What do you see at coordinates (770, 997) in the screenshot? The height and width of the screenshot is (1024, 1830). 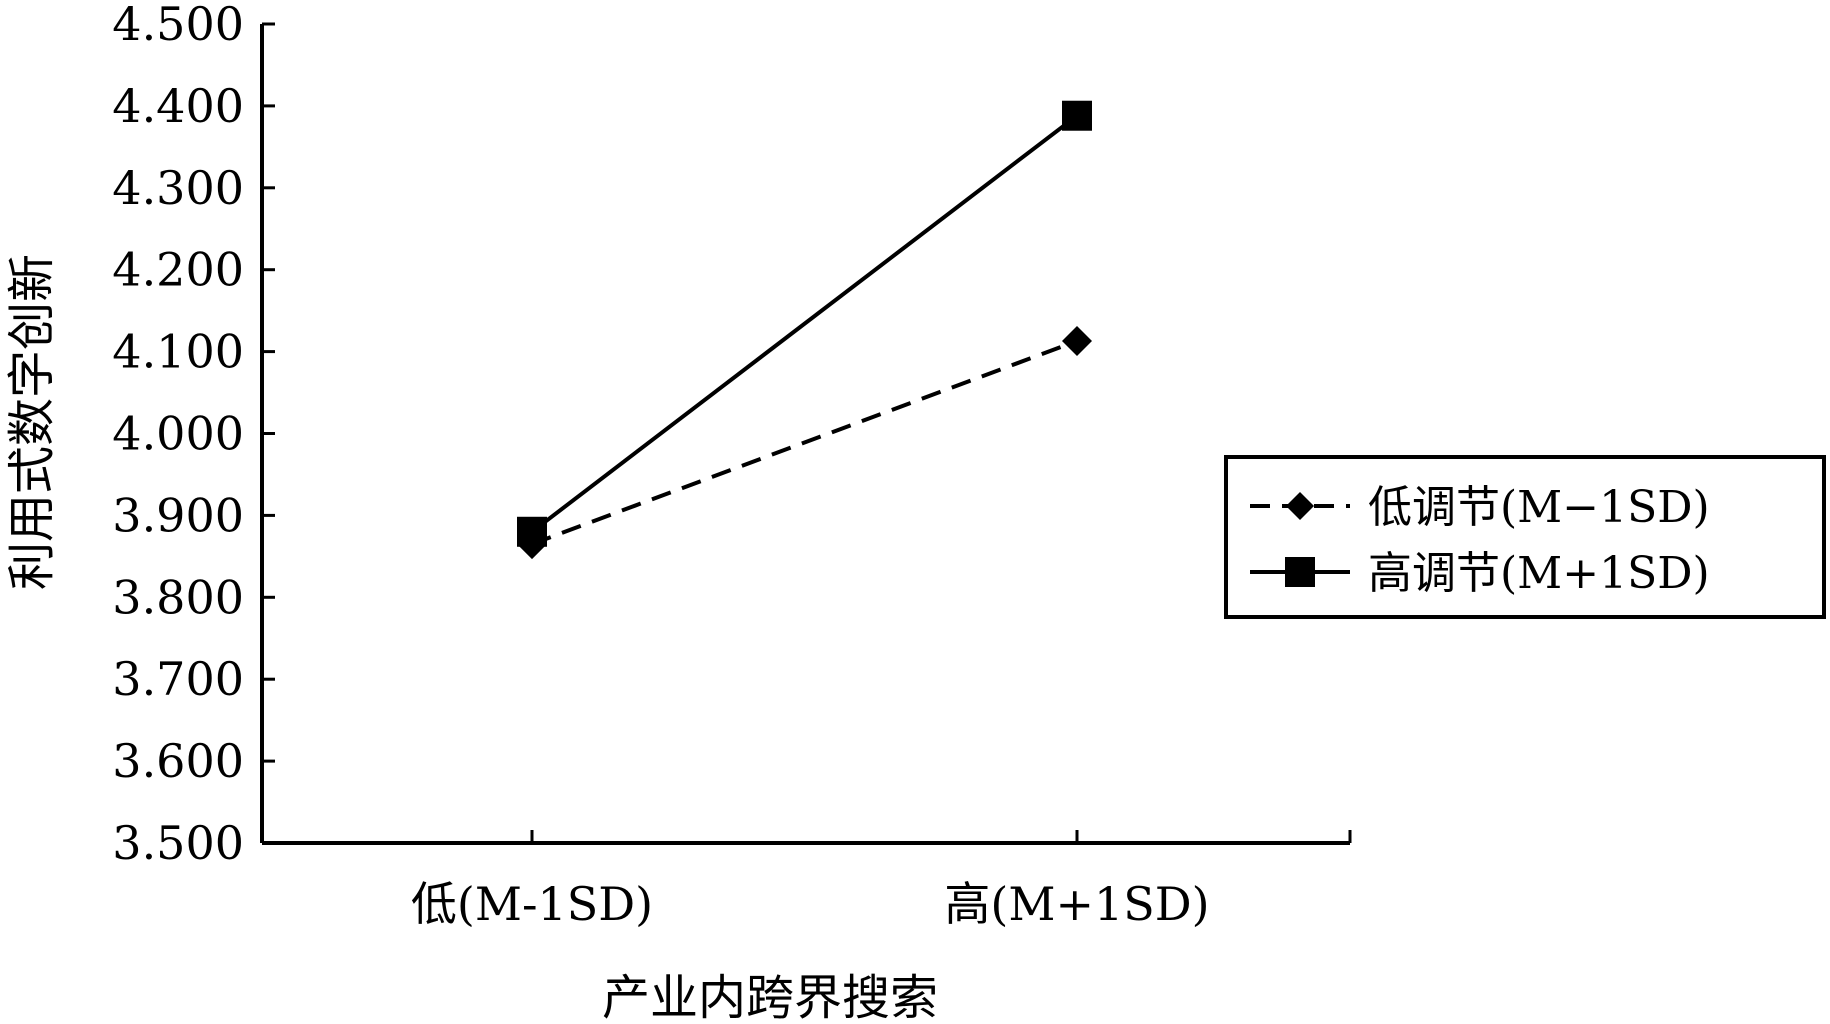 I see `x-axis-title: 产业内跨界搜索` at bounding box center [770, 997].